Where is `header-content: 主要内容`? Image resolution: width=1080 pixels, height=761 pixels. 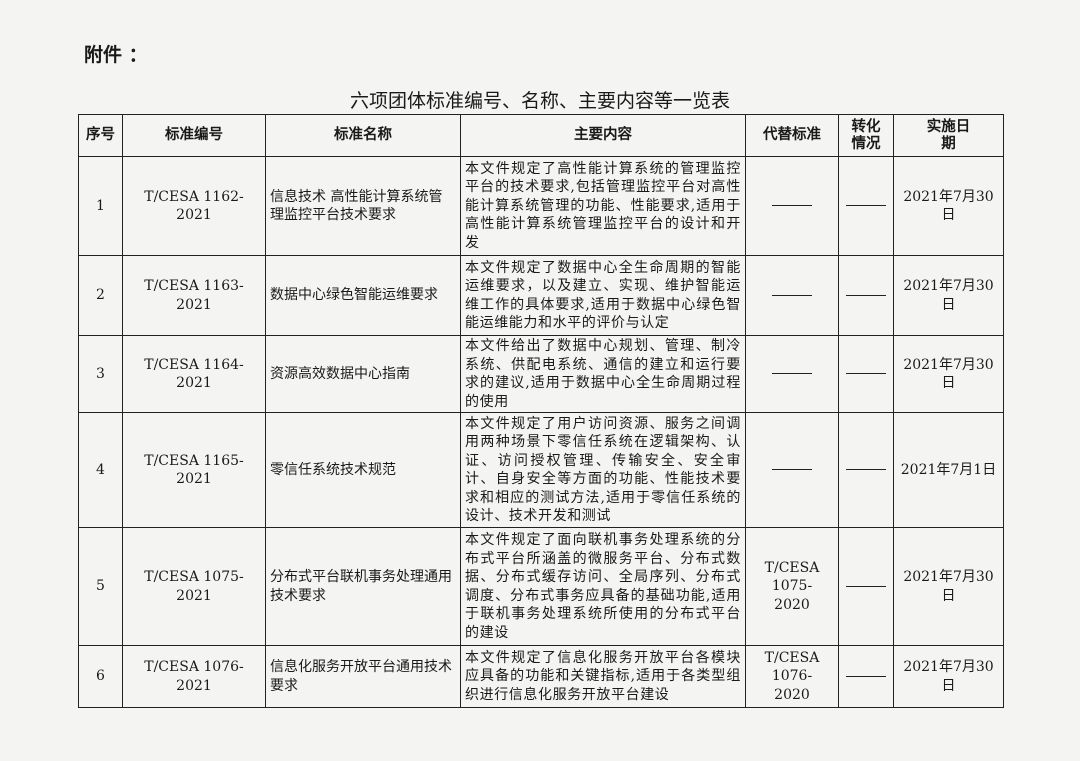 header-content: 主要内容 is located at coordinates (603, 135).